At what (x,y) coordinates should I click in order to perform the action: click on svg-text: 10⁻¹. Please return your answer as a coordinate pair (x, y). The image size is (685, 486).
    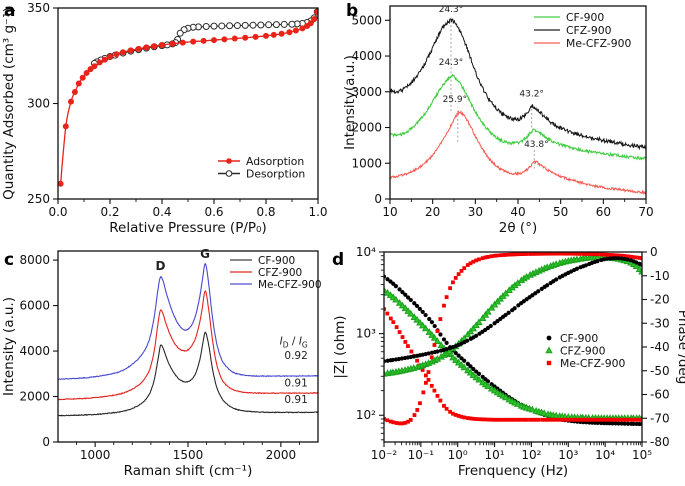
    Looking at the image, I should click on (421, 455).